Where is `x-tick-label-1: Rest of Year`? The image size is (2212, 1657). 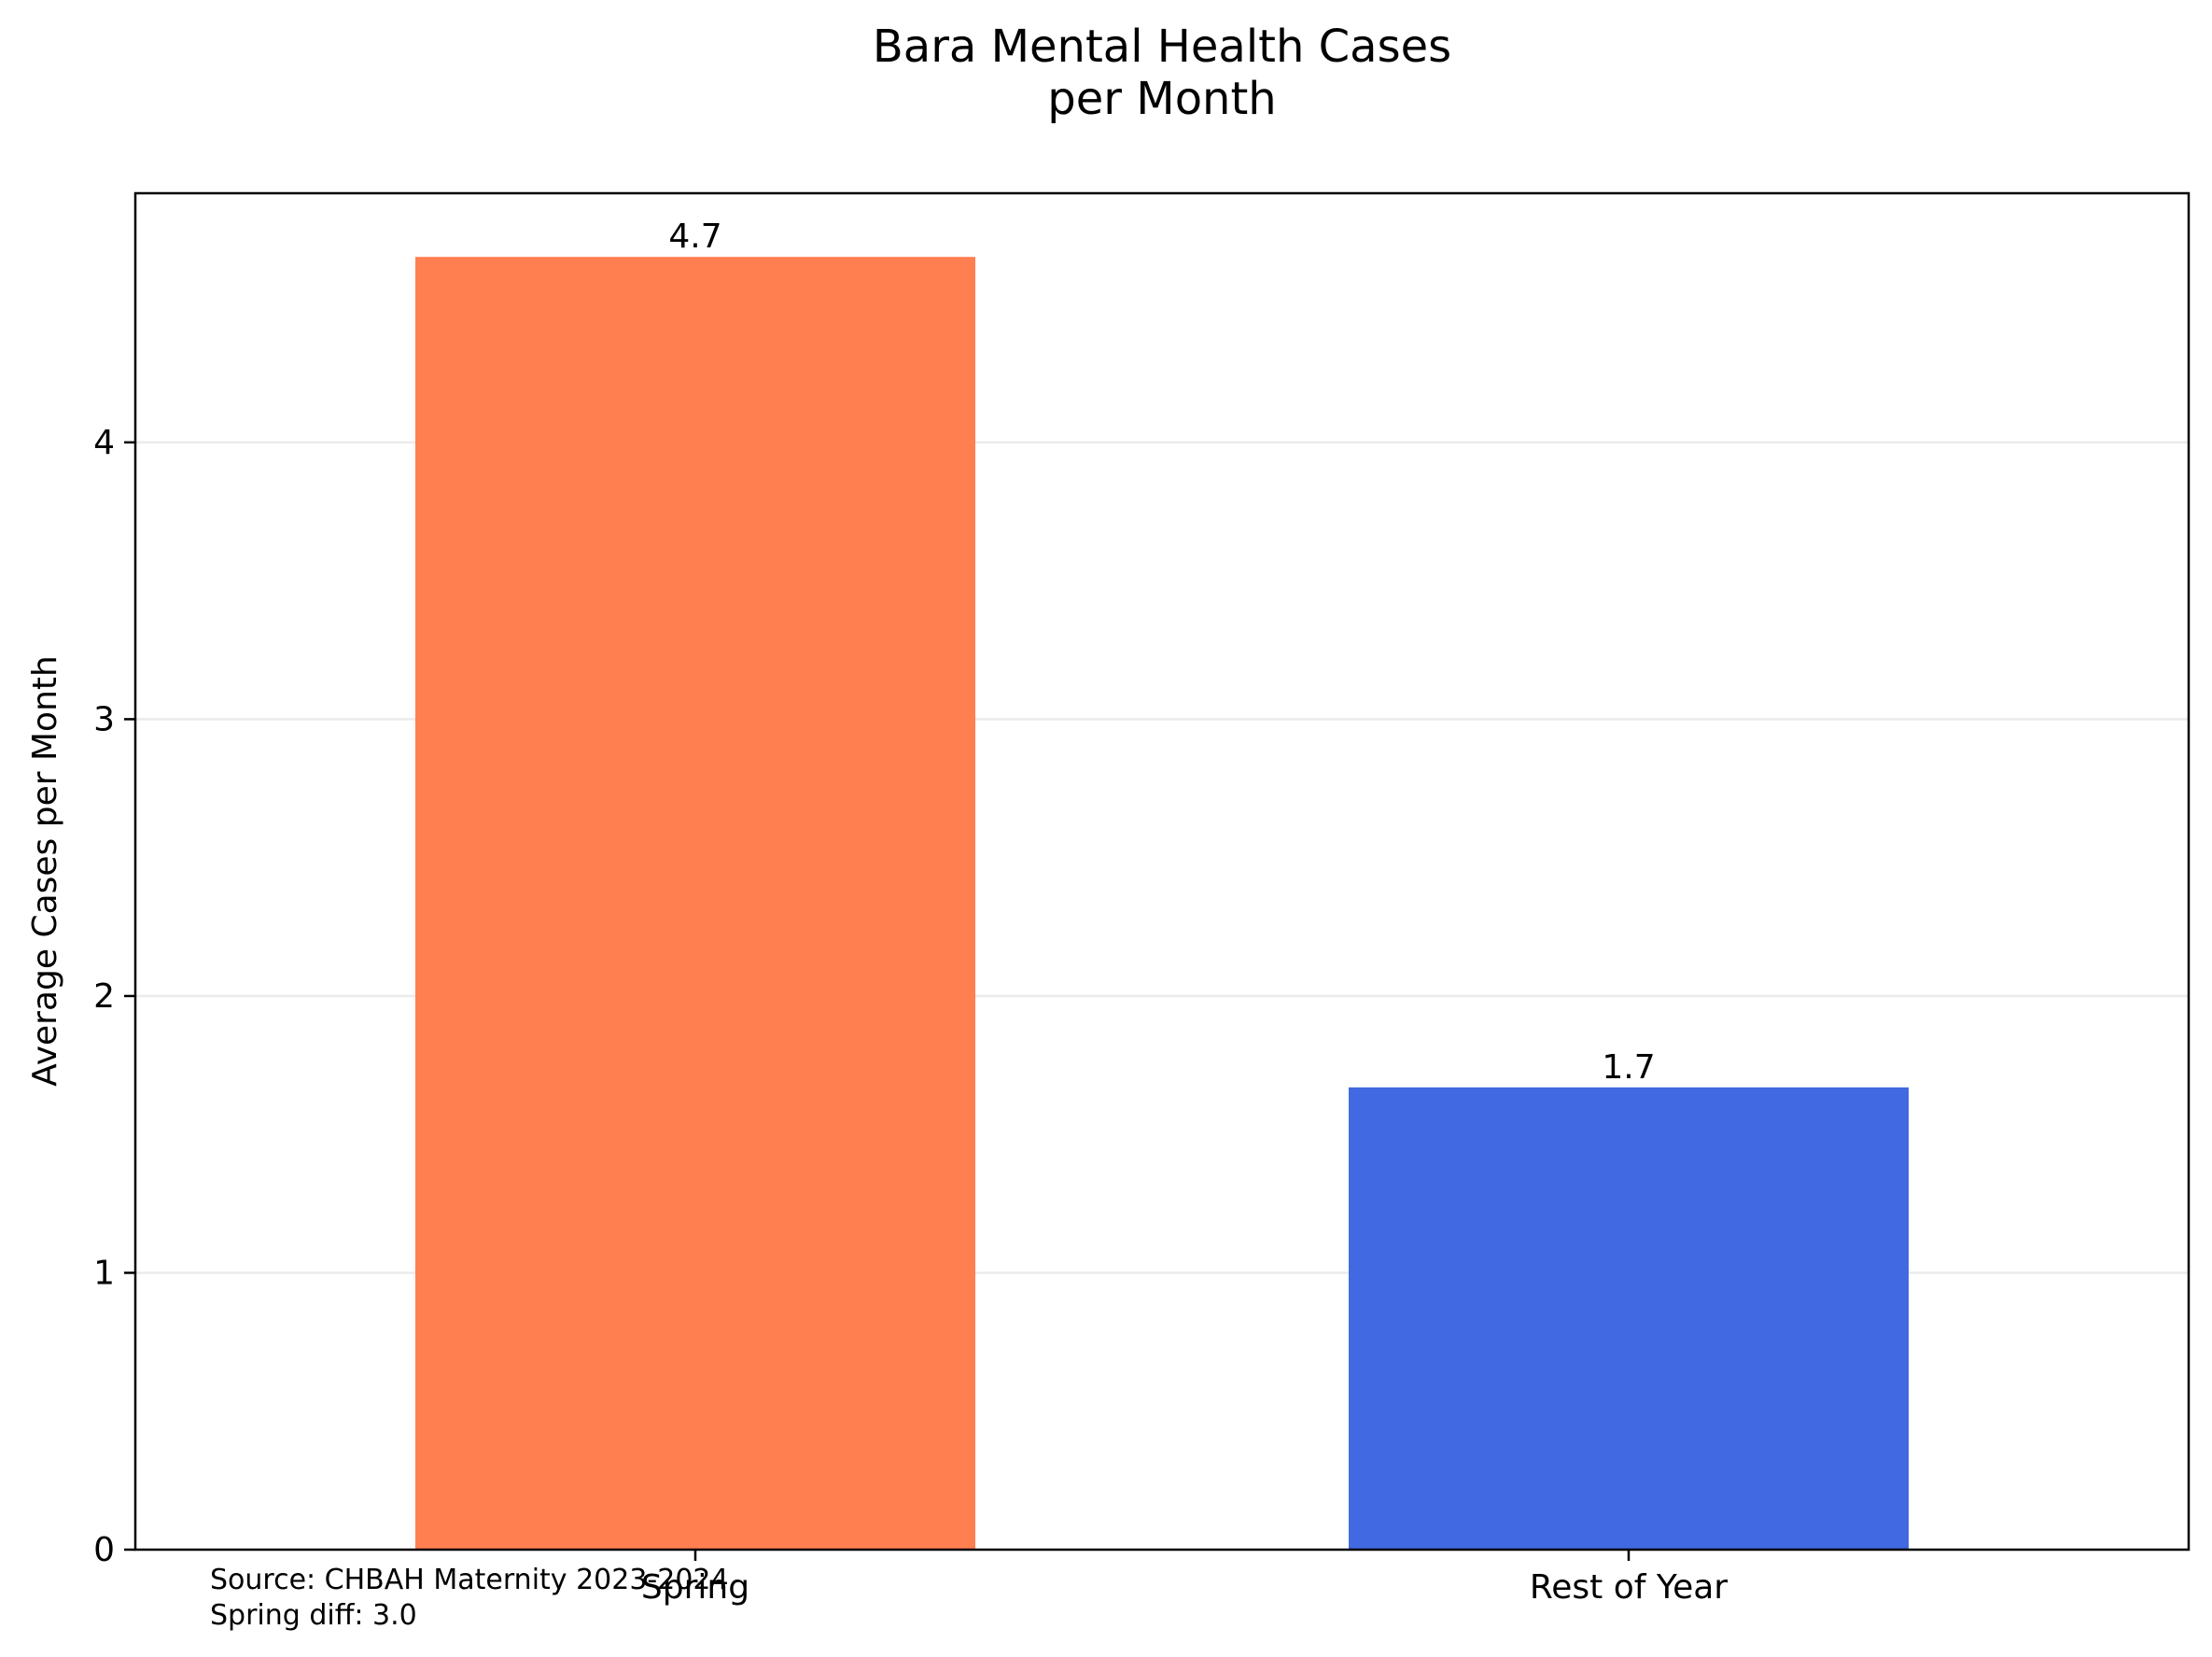
x-tick-label-1: Rest of Year is located at coordinates (1629, 1587).